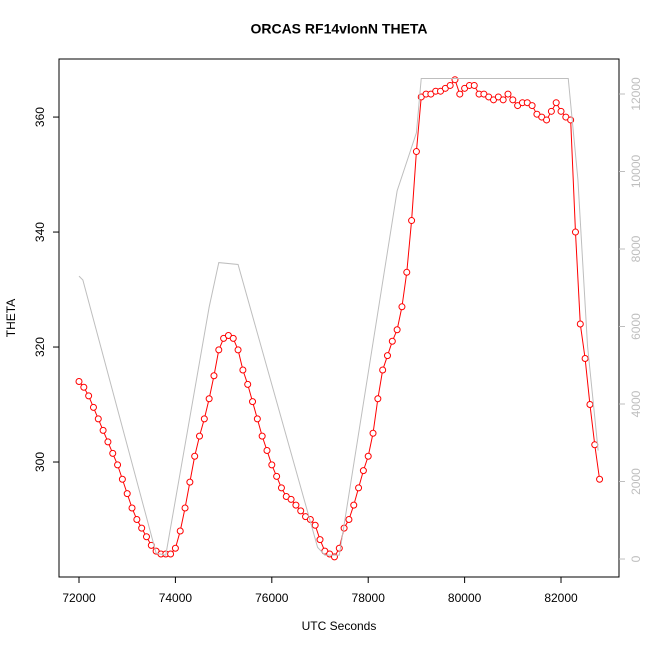 The width and height of the screenshot is (650, 655). Describe the element at coordinates (636, 403) in the screenshot. I see `y2-tick-label: 4000` at that location.